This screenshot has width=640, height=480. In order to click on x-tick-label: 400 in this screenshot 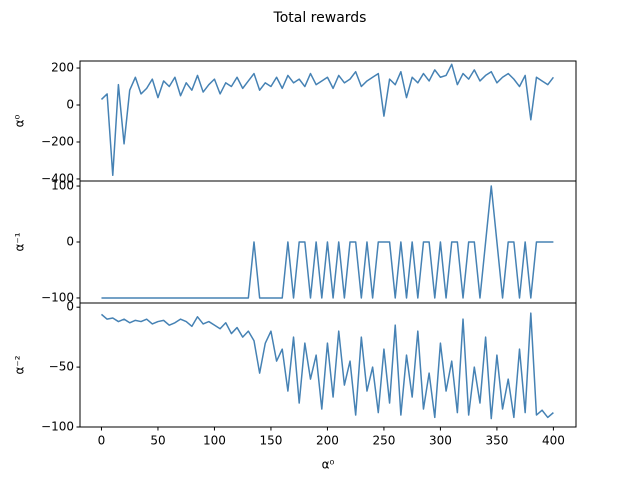, I will do `click(553, 441)`.